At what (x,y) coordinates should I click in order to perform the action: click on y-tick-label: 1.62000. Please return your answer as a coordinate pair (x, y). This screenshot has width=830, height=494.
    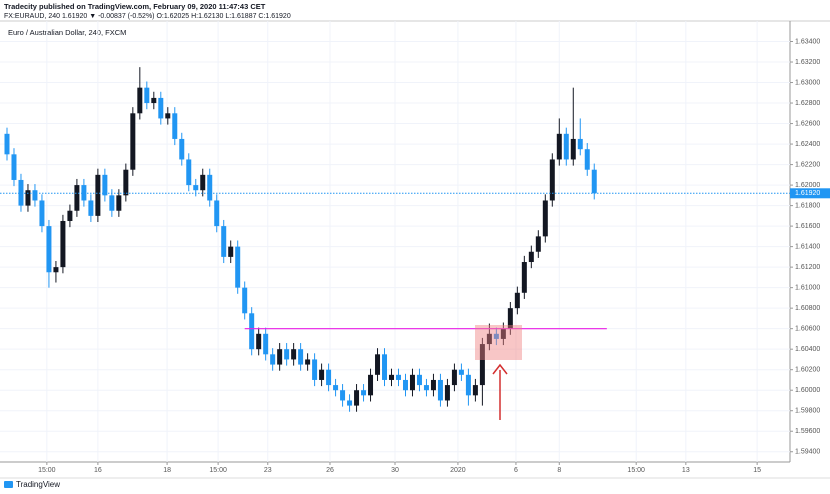
    Looking at the image, I should click on (807, 185).